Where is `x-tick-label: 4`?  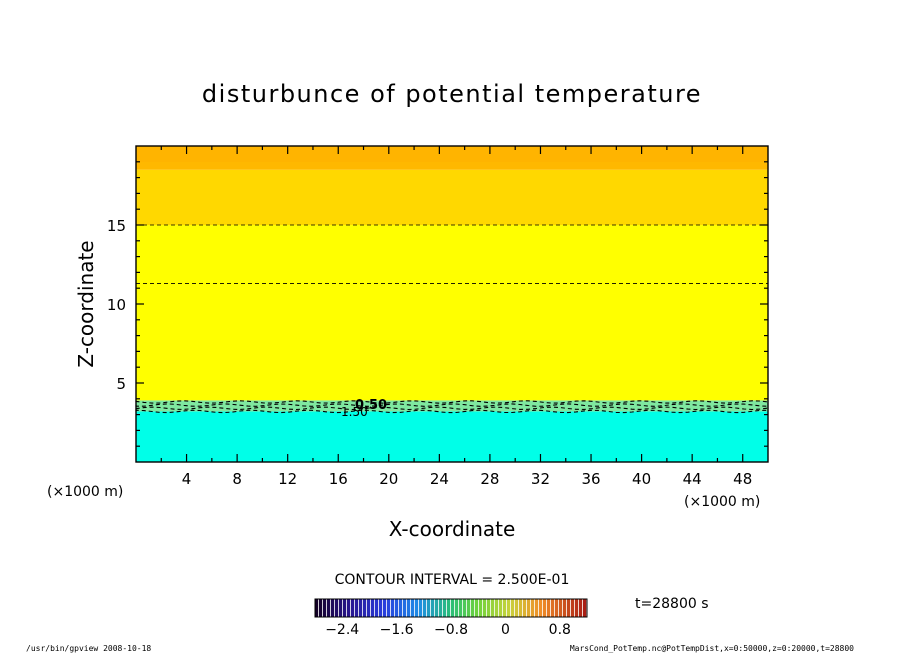 x-tick-label: 4 is located at coordinates (187, 479).